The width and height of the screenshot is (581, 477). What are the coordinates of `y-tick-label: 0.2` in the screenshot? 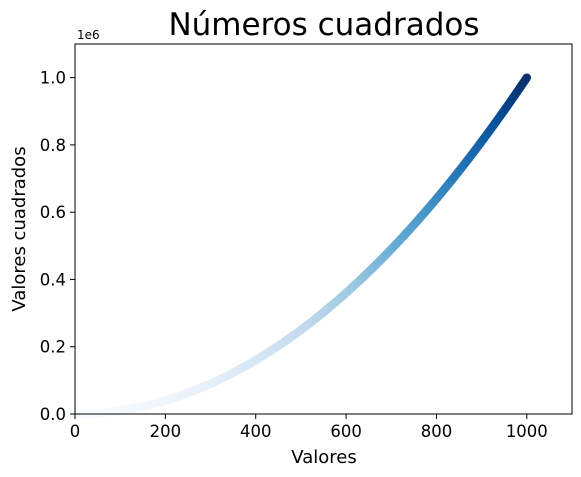 It's located at (53, 347).